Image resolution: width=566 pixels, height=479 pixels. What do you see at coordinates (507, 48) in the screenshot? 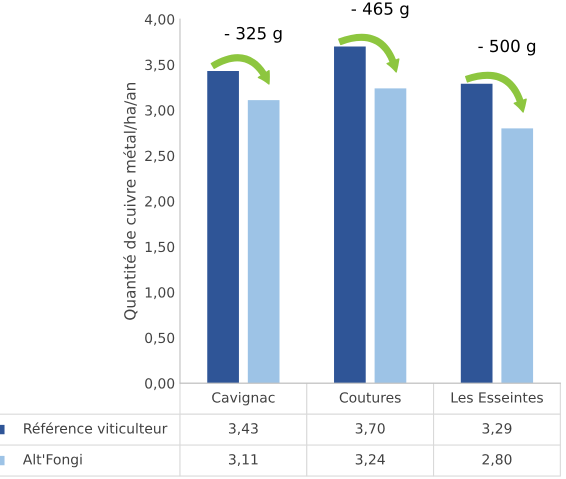
I see `annotation: - 500 g` at bounding box center [507, 48].